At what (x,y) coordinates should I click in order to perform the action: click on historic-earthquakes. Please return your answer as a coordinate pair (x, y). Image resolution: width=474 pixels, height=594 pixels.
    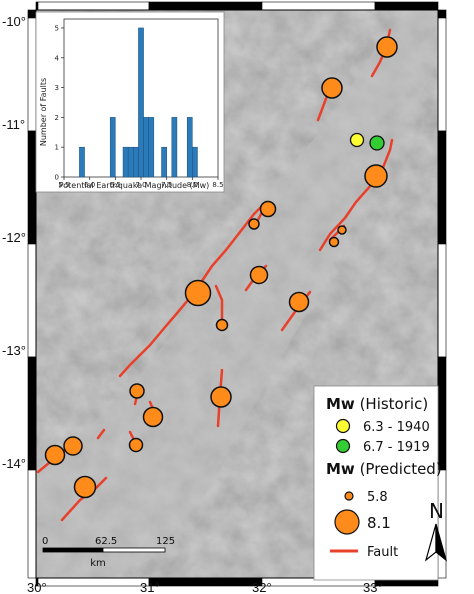
    Looking at the image, I should click on (367, 141).